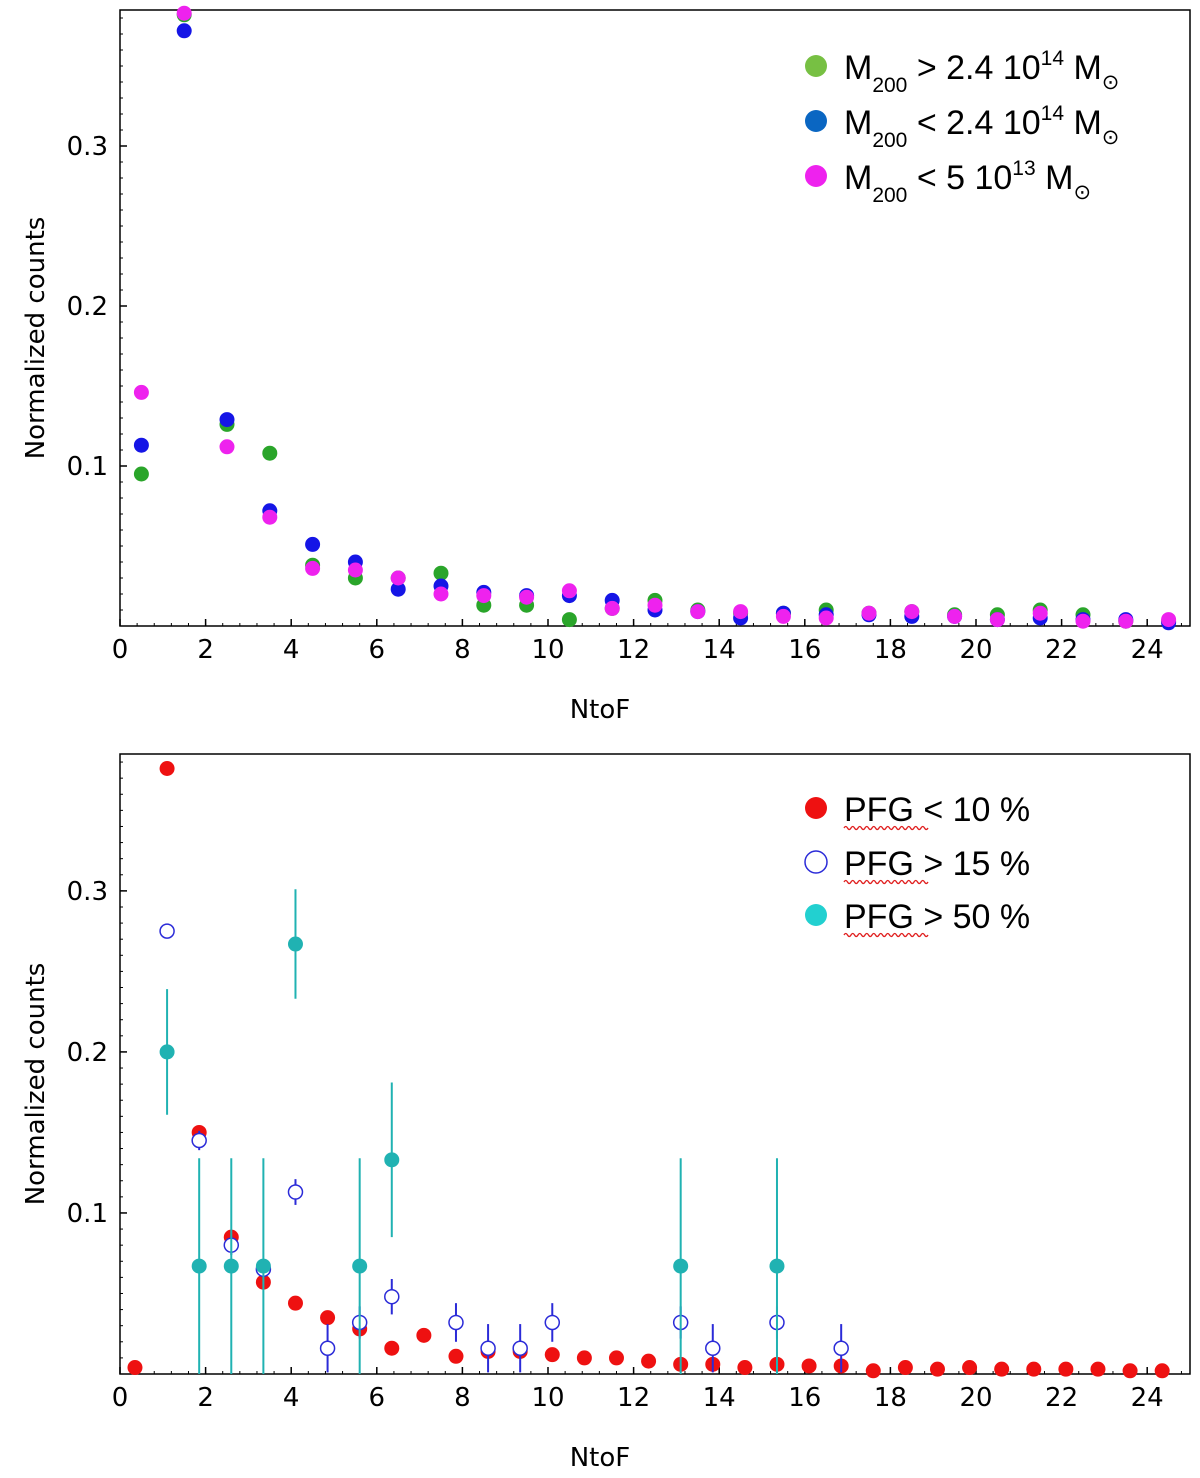 Image resolution: width=1200 pixels, height=1478 pixels. Describe the element at coordinates (967, 182) in the screenshot. I see `legend-label: M200 < 5 1013 M⊙` at that location.